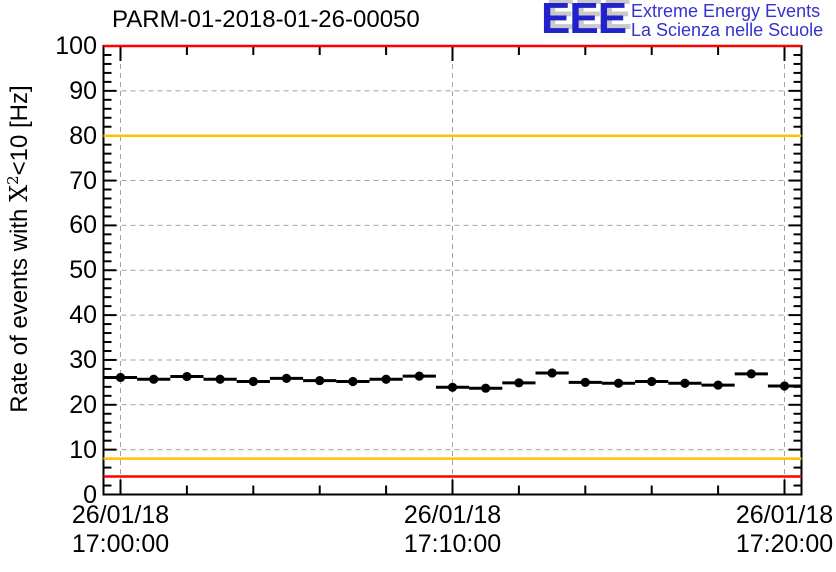 Image resolution: width=836 pixels, height=572 pixels. I want to click on y-tick-label: 30, so click(83, 359).